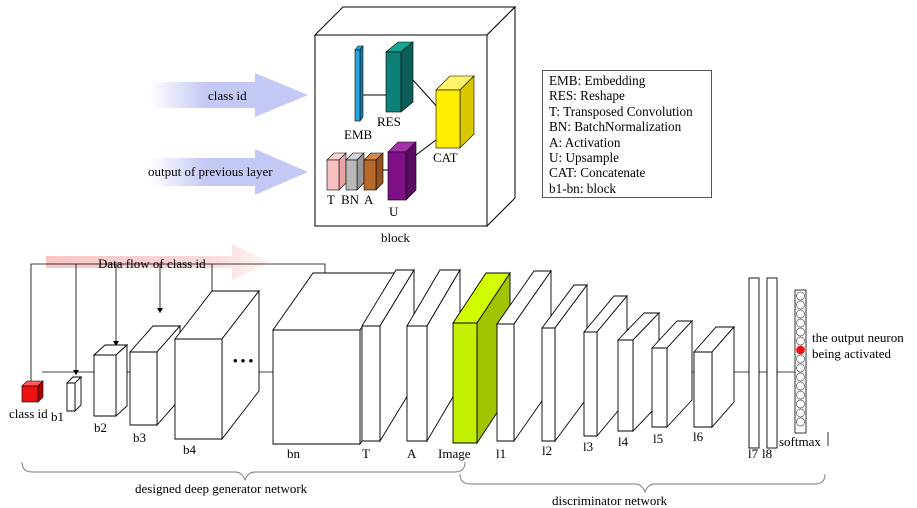 The image size is (917, 508). What do you see at coordinates (621, 111) in the screenshot?
I see `legend-item: T: Transposed Convolution` at bounding box center [621, 111].